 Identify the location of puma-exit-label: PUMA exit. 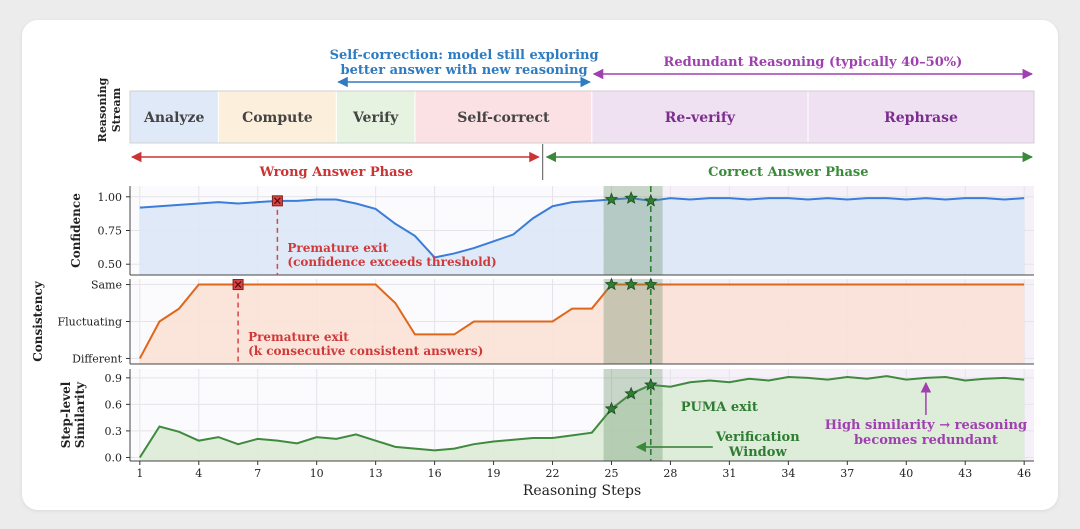
(719, 407).